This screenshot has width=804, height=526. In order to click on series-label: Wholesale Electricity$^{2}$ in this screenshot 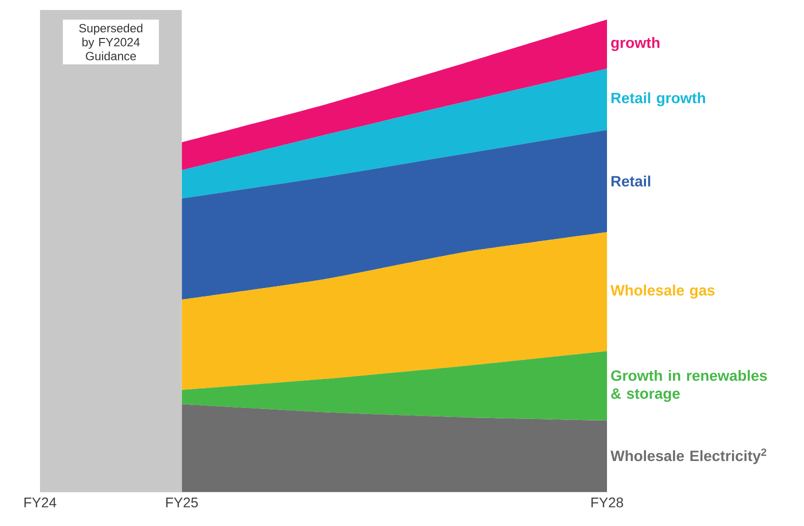, I will do `click(688, 456)`.